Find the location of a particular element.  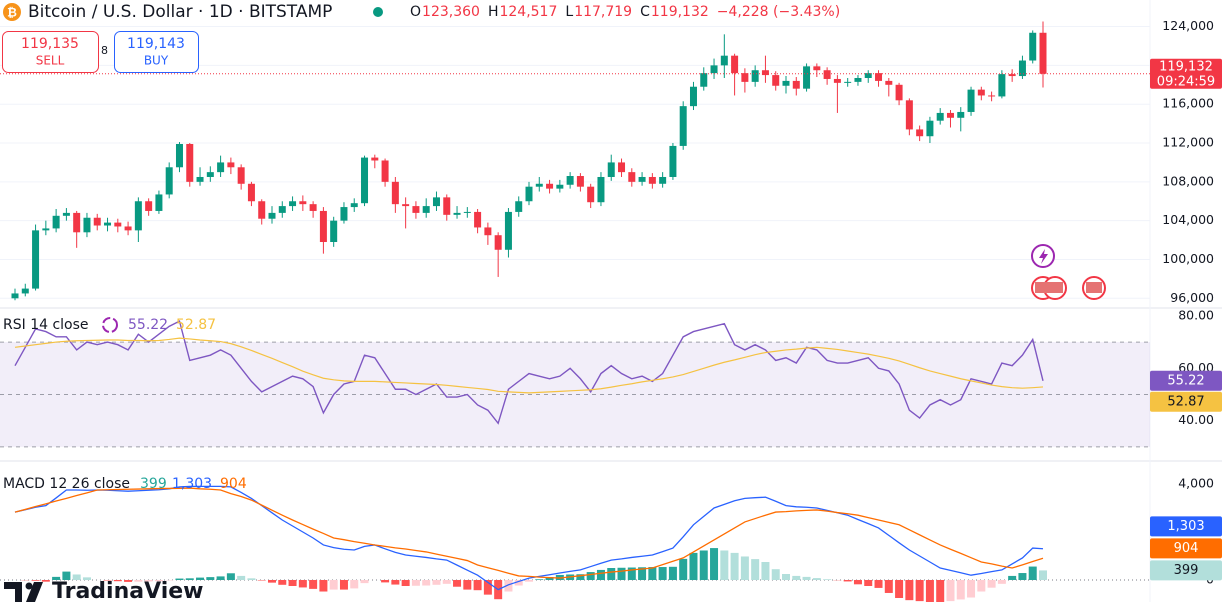

trade-buttons: 119,135 SELL 8 119,143 BUY is located at coordinates (100, 52).